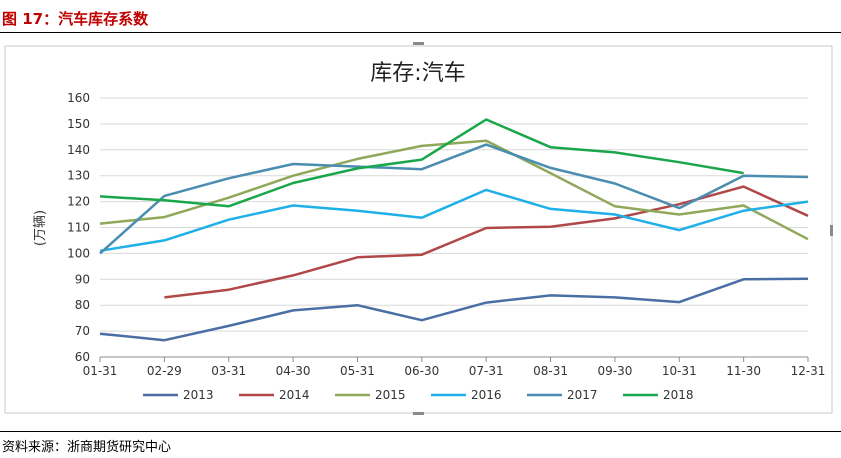 This screenshot has height=458, width=841. I want to click on source-note: 资料来源：浙商期货研究中心, so click(87, 447).